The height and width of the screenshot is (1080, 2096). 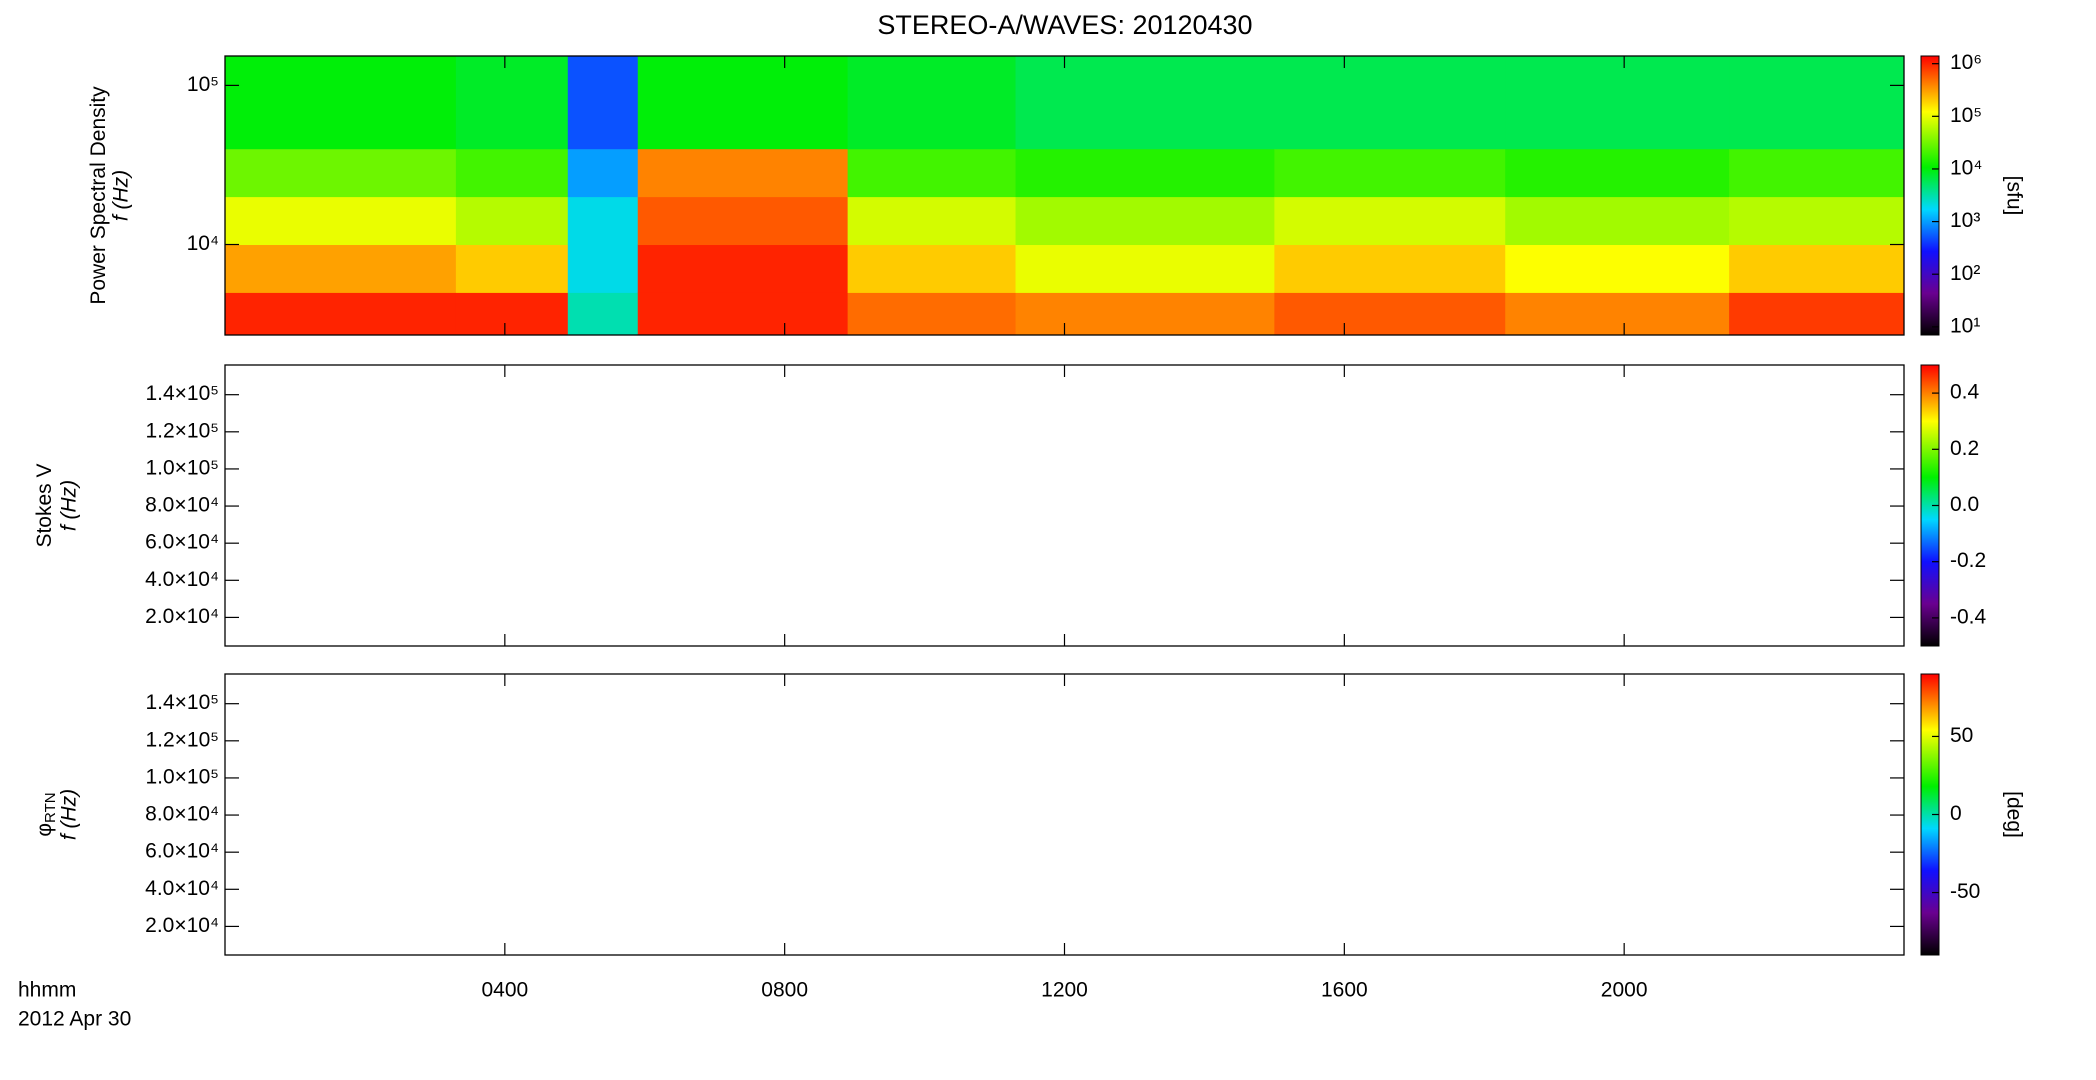 I want to click on colorbar-label: [deg], so click(x=2013, y=814).